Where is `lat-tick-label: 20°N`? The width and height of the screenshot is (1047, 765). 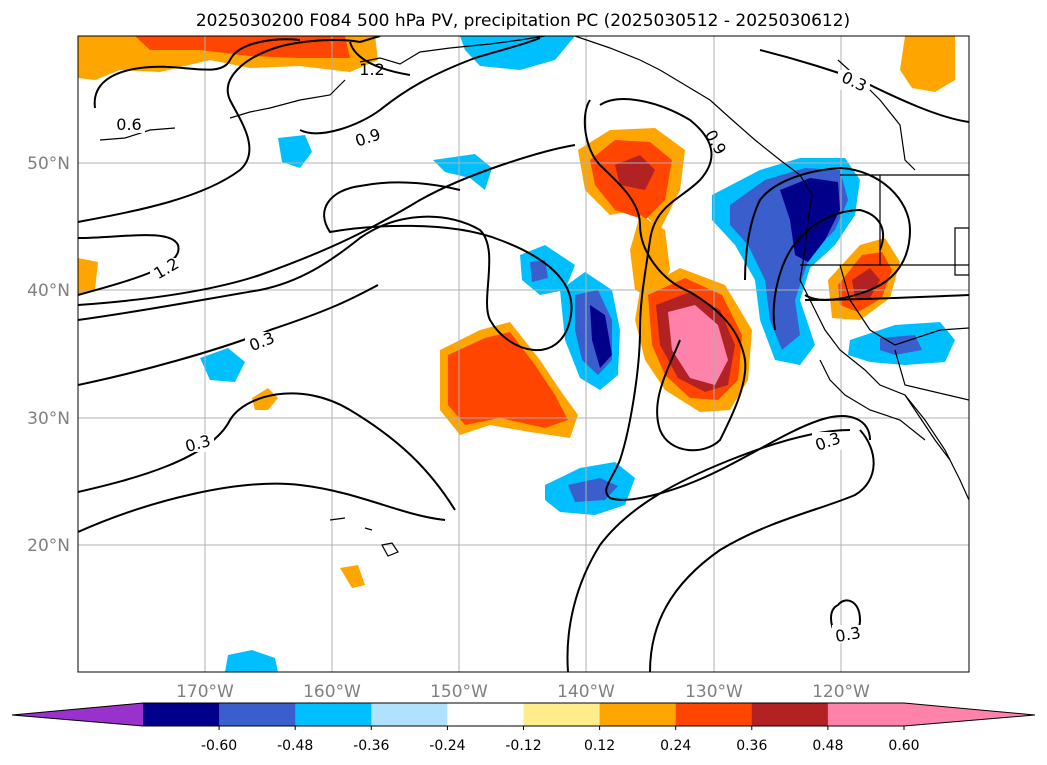
lat-tick-label: 20°N is located at coordinates (48, 546).